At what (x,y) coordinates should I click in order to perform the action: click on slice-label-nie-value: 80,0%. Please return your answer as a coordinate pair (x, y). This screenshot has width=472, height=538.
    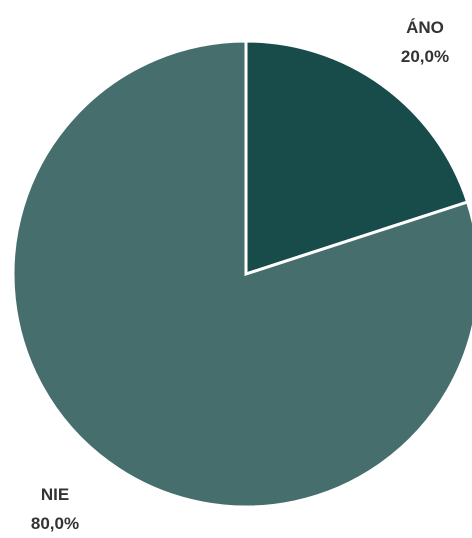
    Looking at the image, I should click on (55, 523).